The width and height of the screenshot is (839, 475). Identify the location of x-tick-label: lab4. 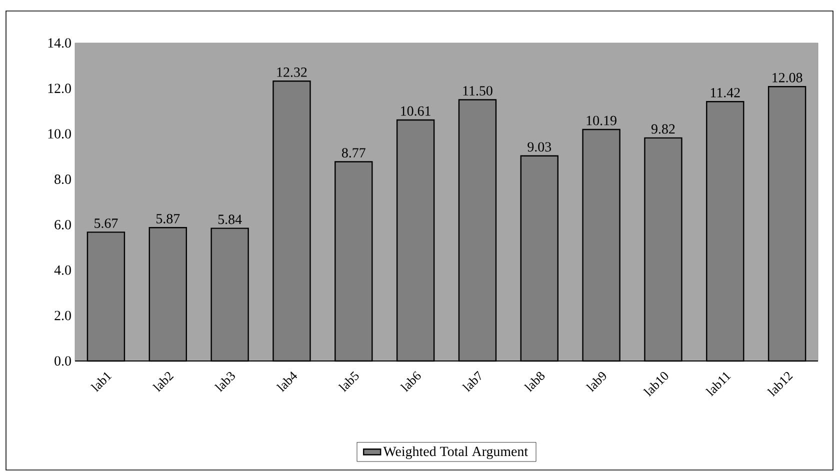
(287, 381).